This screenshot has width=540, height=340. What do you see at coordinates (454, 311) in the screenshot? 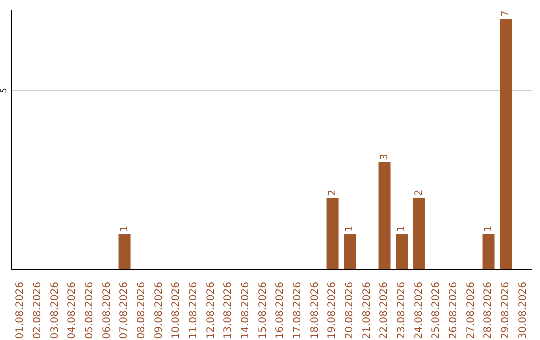
I see `x-tick-label: 26.08.2026` at bounding box center [454, 311].